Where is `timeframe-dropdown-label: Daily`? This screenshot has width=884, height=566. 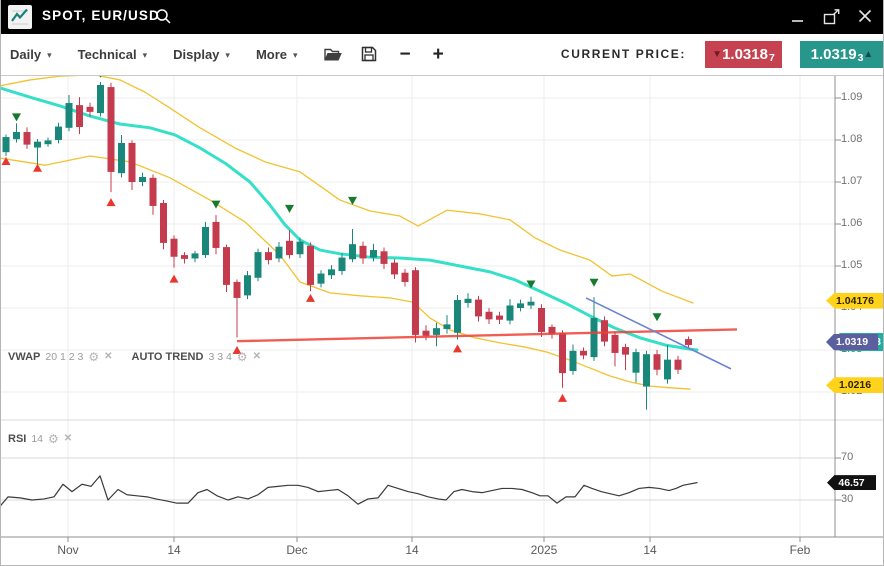 timeframe-dropdown-label: Daily is located at coordinates (26, 54).